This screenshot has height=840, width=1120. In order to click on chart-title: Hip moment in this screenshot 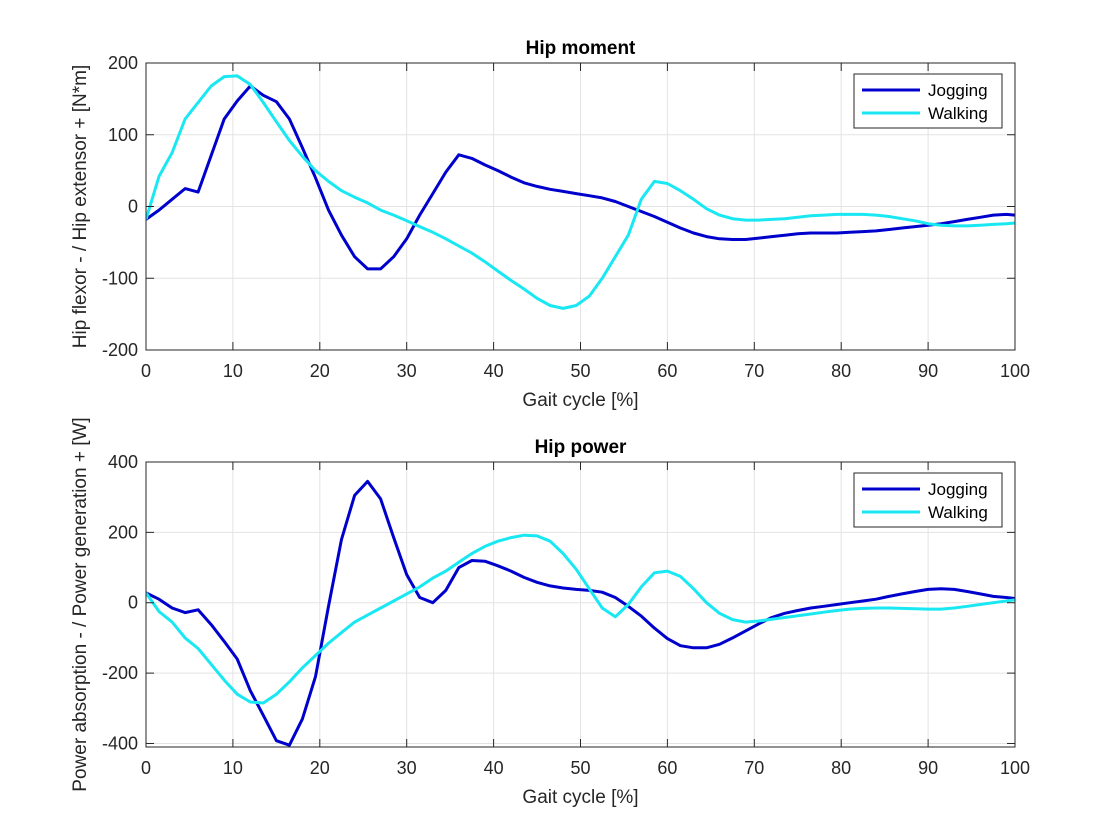, I will do `click(581, 48)`.